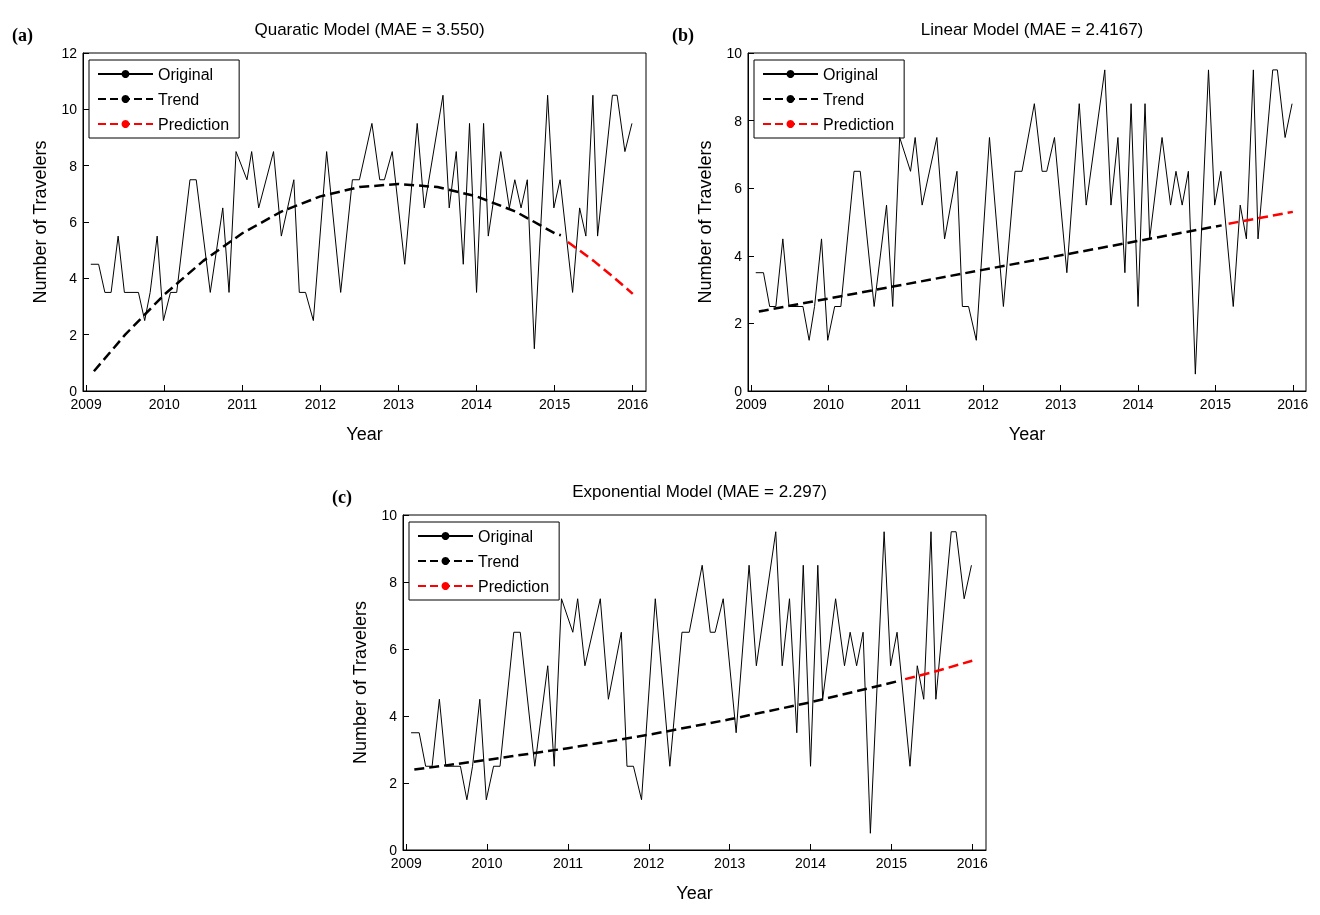 Image resolution: width=1320 pixels, height=915 pixels. What do you see at coordinates (69, 53) in the screenshot?
I see `y-tick-label: 12` at bounding box center [69, 53].